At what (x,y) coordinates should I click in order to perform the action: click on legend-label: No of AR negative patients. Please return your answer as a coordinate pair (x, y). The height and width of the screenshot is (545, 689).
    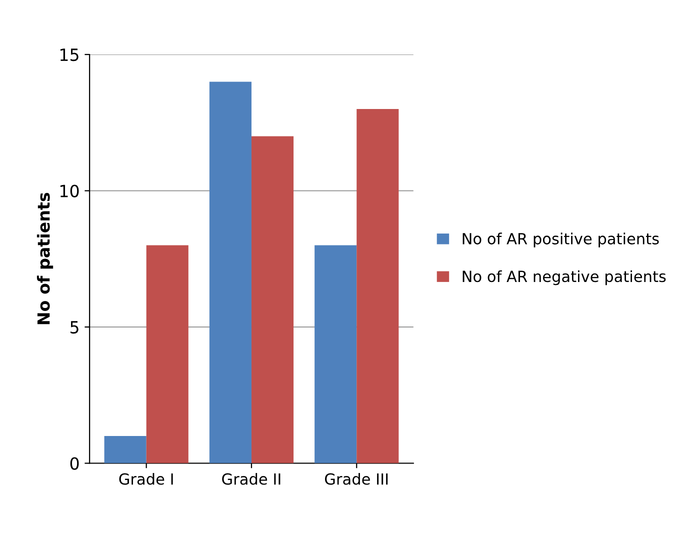
    Looking at the image, I should click on (564, 278).